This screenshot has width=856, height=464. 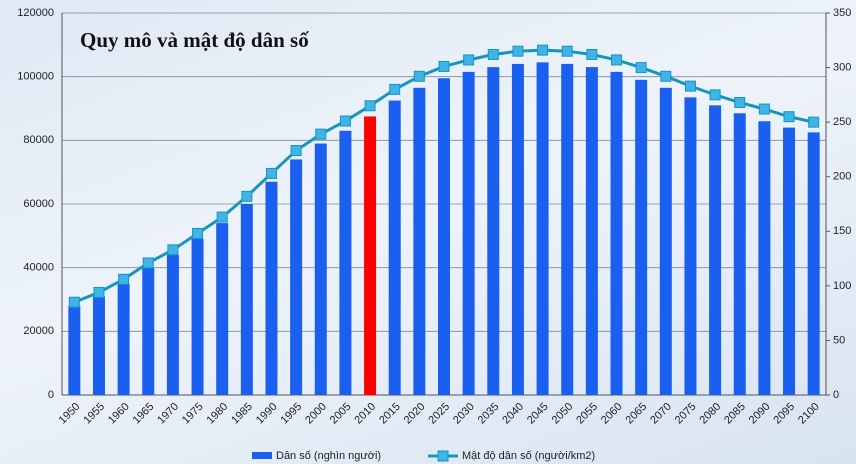 I want to click on x-tick-label: 2095, so click(x=784, y=414).